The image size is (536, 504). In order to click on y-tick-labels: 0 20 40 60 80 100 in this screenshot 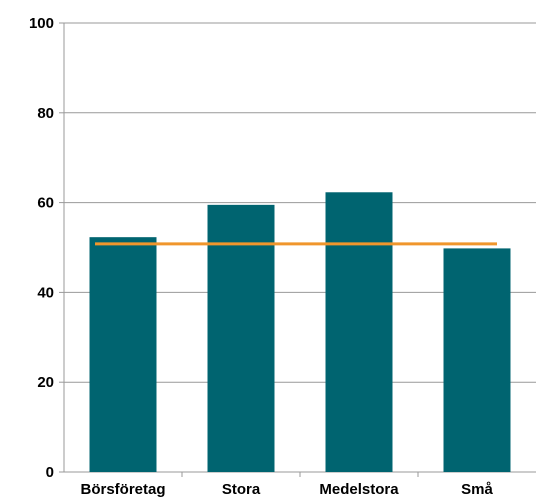, I will do `click(41, 248)`.